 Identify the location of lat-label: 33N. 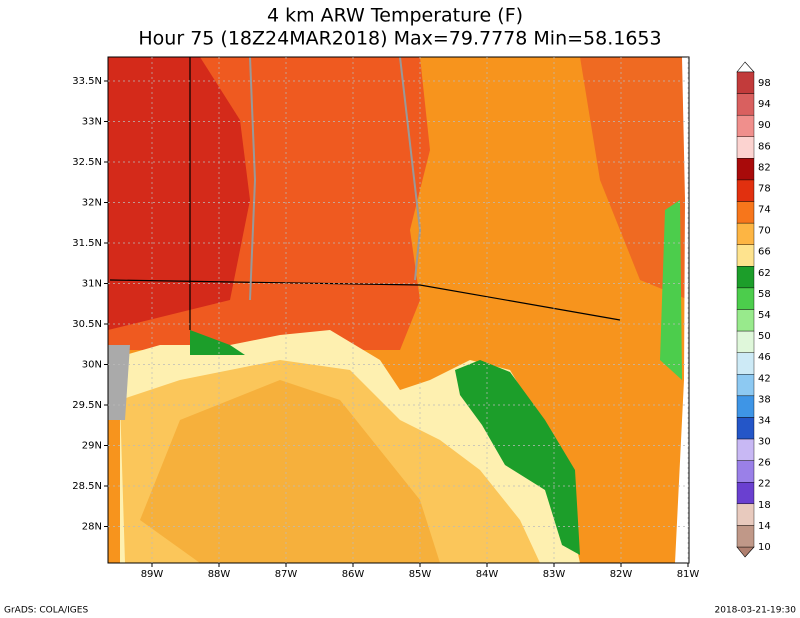
(92, 122).